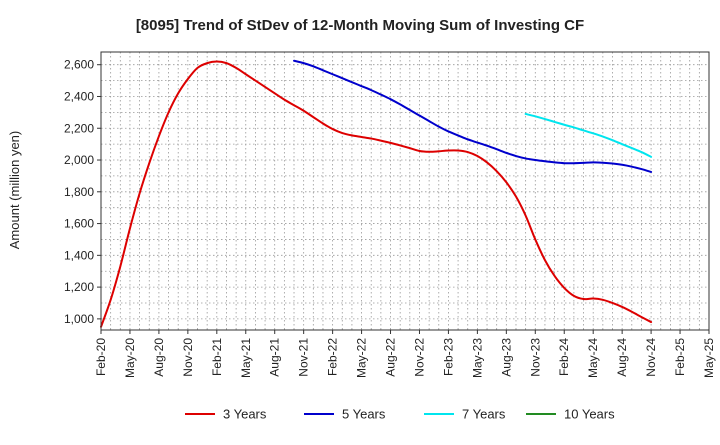 The image size is (720, 445). Describe the element at coordinates (535, 357) in the screenshot. I see `x-tick-label: Nov-23` at that location.